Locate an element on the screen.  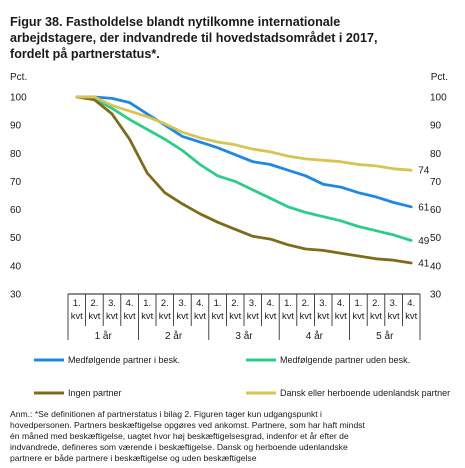
series-end-label-2: 41 is located at coordinates (424, 264).